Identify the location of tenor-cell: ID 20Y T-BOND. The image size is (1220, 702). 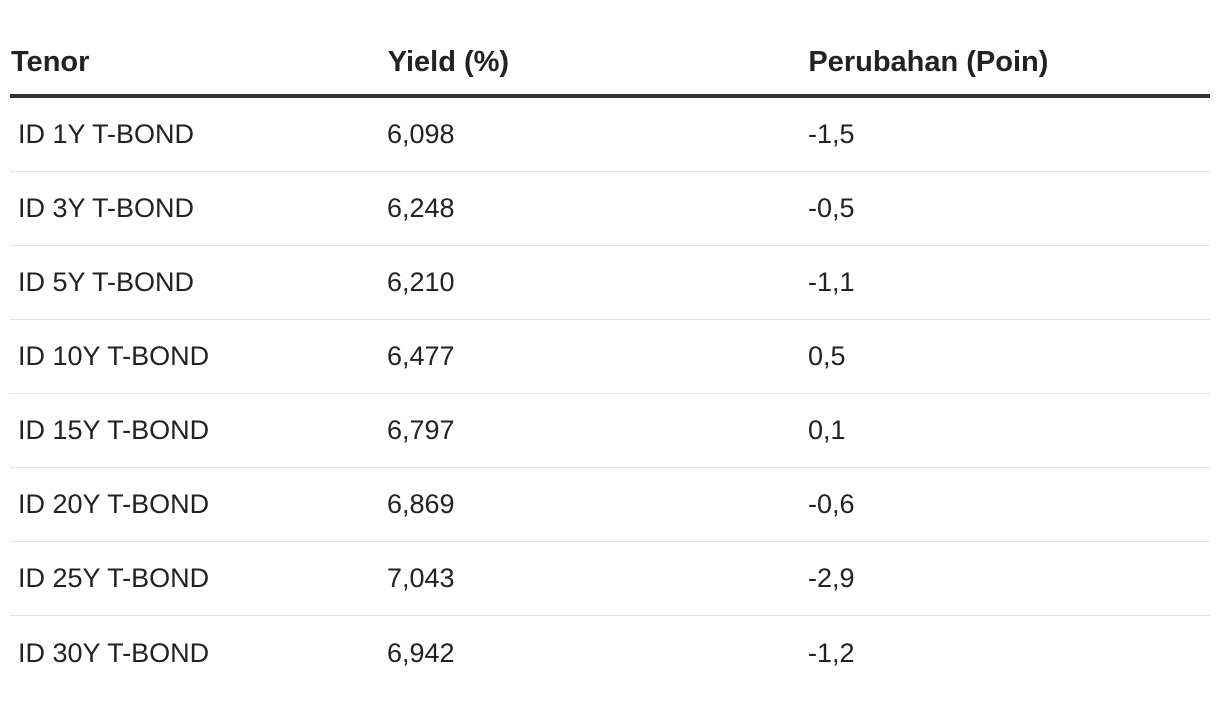
(114, 504).